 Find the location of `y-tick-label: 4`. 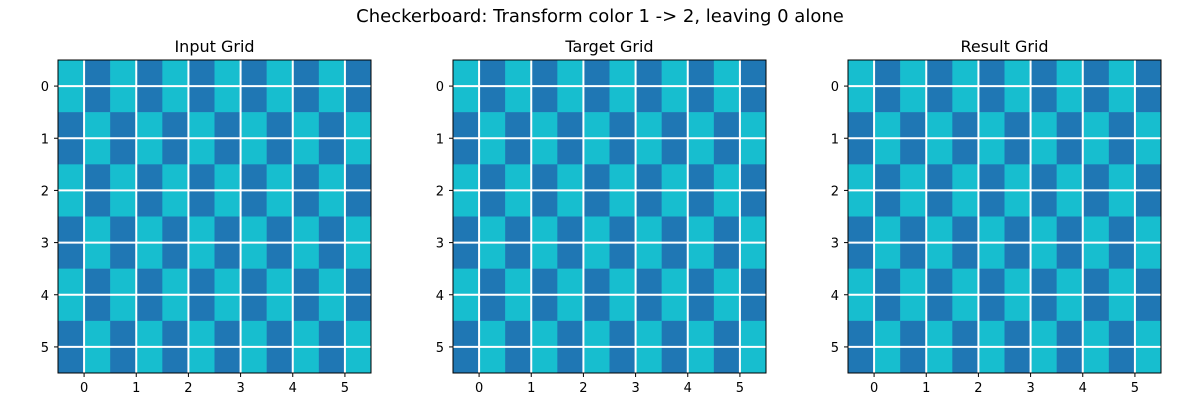

y-tick-label: 4 is located at coordinates (45, 296).